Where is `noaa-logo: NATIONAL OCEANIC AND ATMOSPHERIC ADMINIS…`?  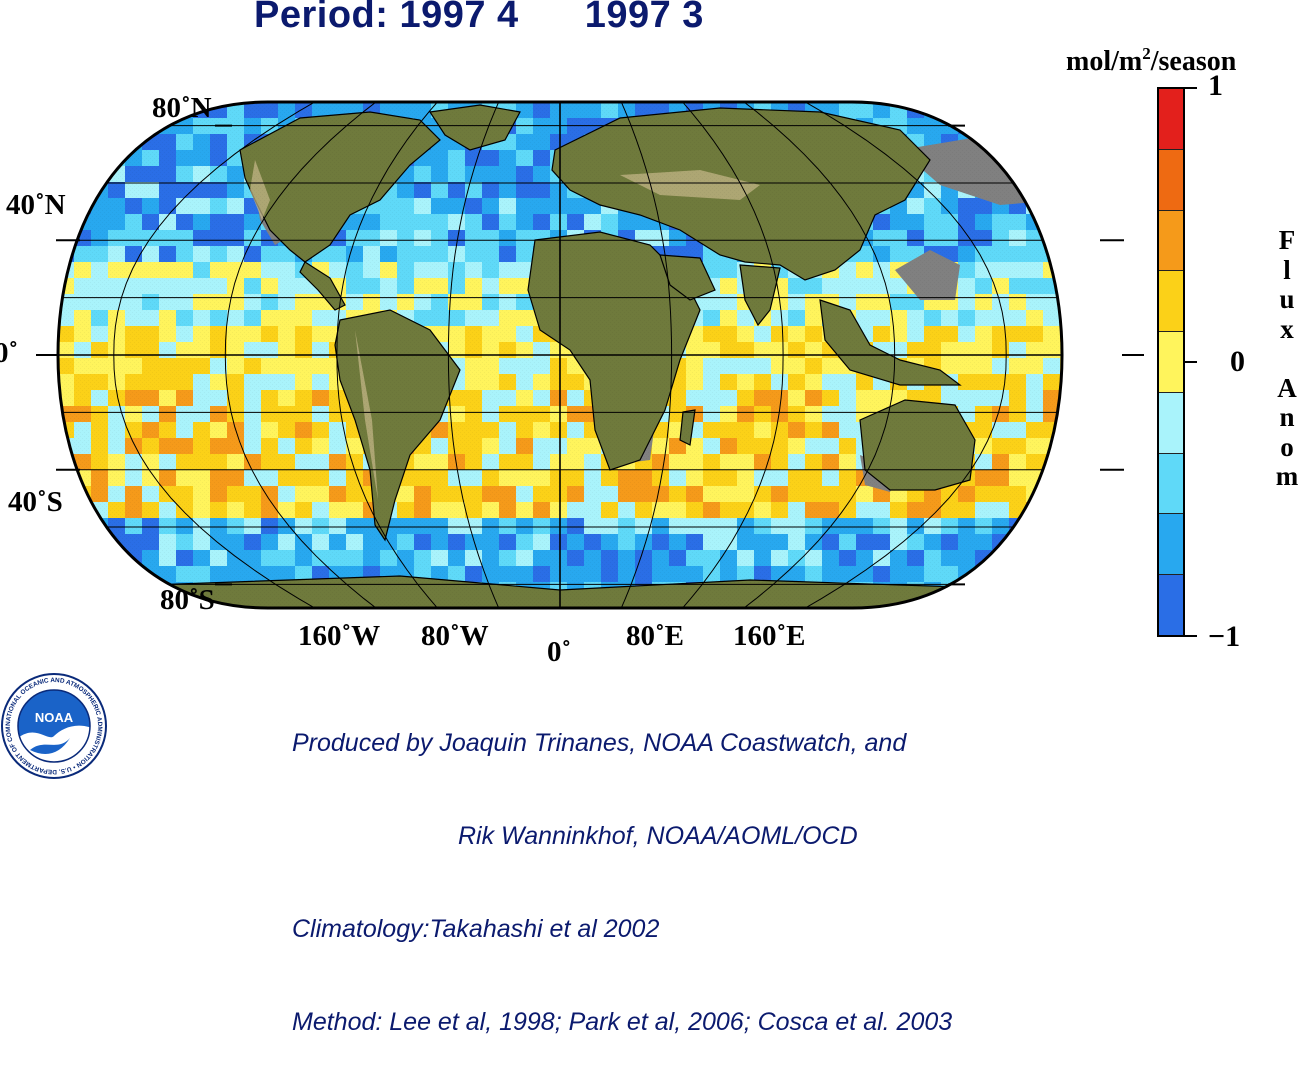
noaa-logo: NATIONAL OCEANIC AND ATMOSPHERIC ADMINIS… is located at coordinates (53, 725).